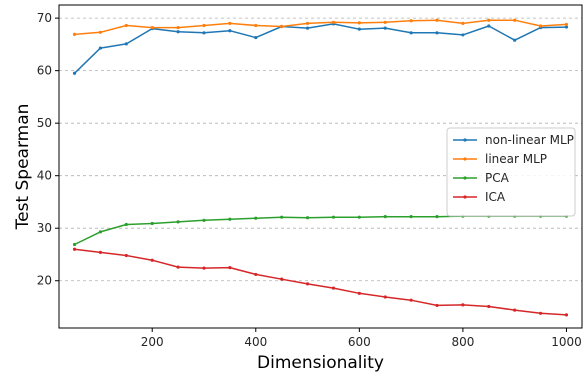  Describe the element at coordinates (566, 342) in the screenshot. I see `x-tick-label-1000: 1000` at that location.